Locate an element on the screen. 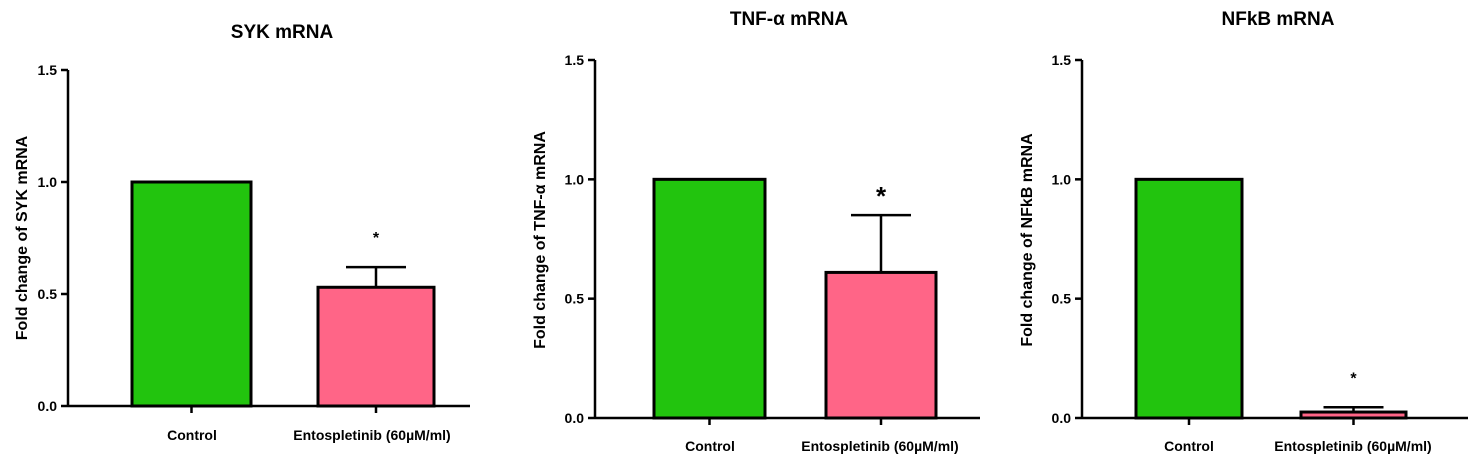  chart-title: NFkB mRNA is located at coordinates (1278, 19).